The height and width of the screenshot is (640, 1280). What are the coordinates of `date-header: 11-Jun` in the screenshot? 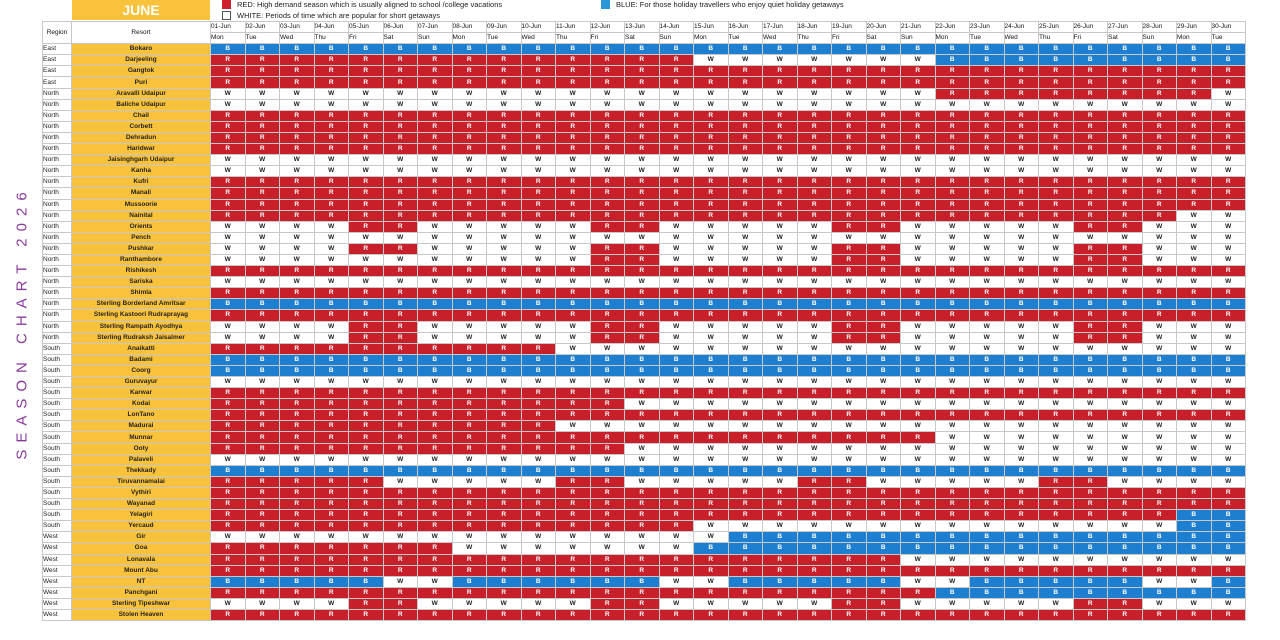 It's located at (573, 27).